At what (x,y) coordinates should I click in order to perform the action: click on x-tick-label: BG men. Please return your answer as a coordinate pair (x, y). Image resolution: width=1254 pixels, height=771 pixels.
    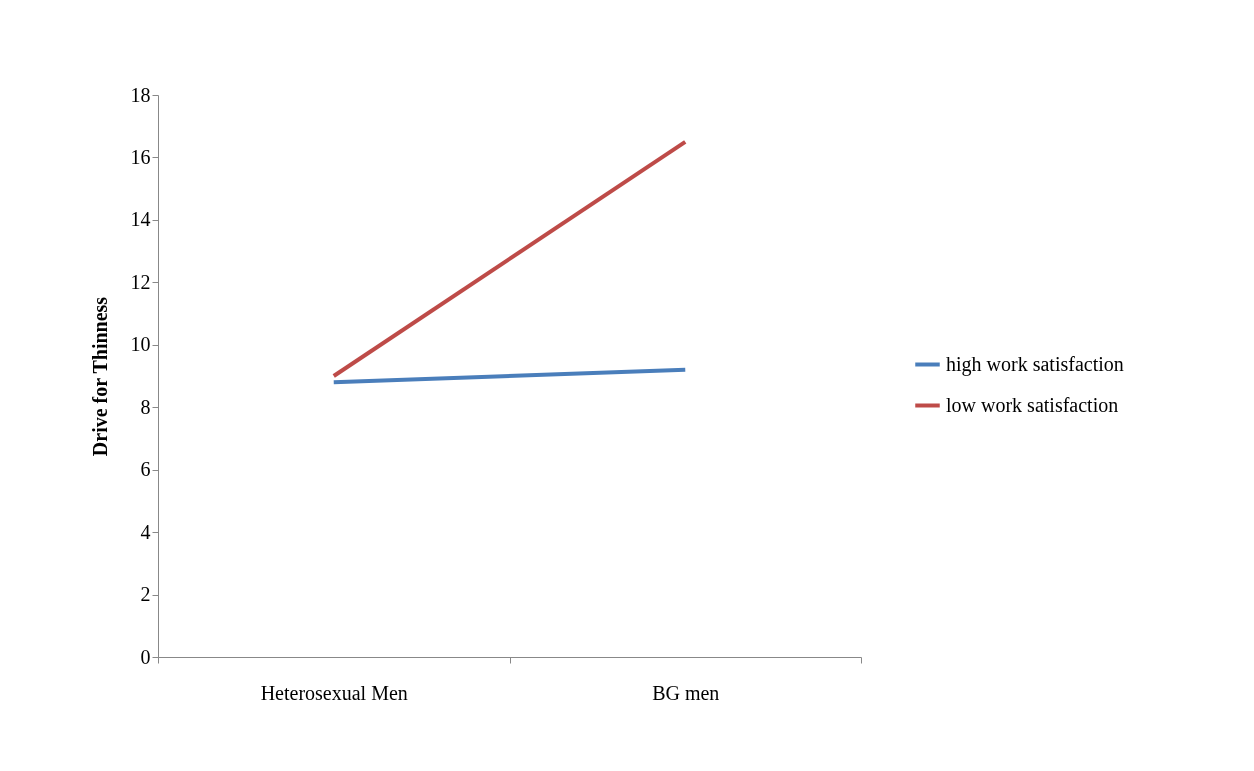
    Looking at the image, I should click on (686, 692).